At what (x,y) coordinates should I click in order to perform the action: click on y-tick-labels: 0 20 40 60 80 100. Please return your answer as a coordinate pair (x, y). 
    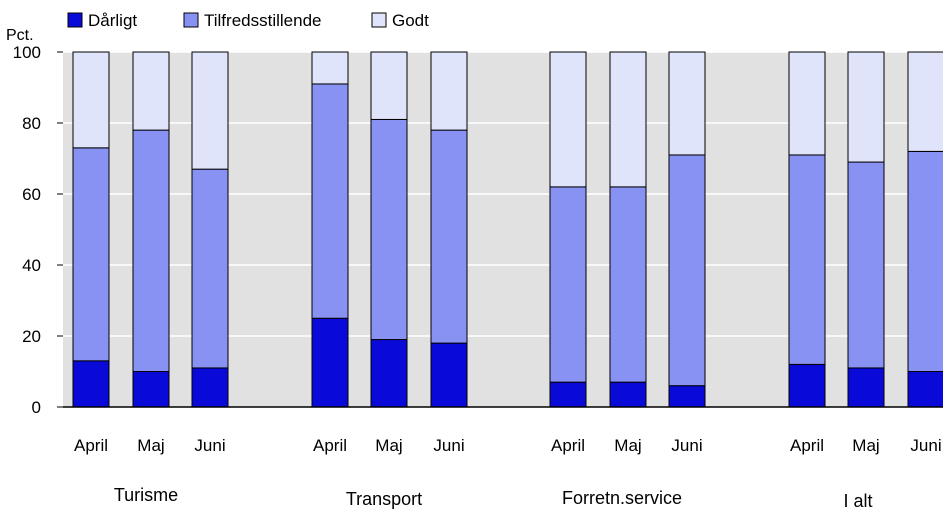
    Looking at the image, I should click on (27, 230).